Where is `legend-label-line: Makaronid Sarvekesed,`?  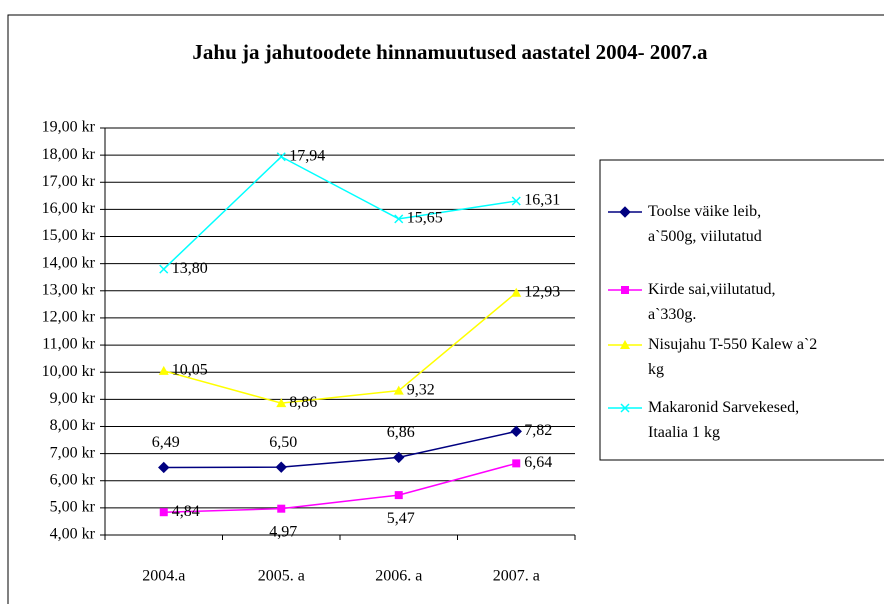
legend-label-line: Makaronid Sarvekesed, is located at coordinates (723, 407).